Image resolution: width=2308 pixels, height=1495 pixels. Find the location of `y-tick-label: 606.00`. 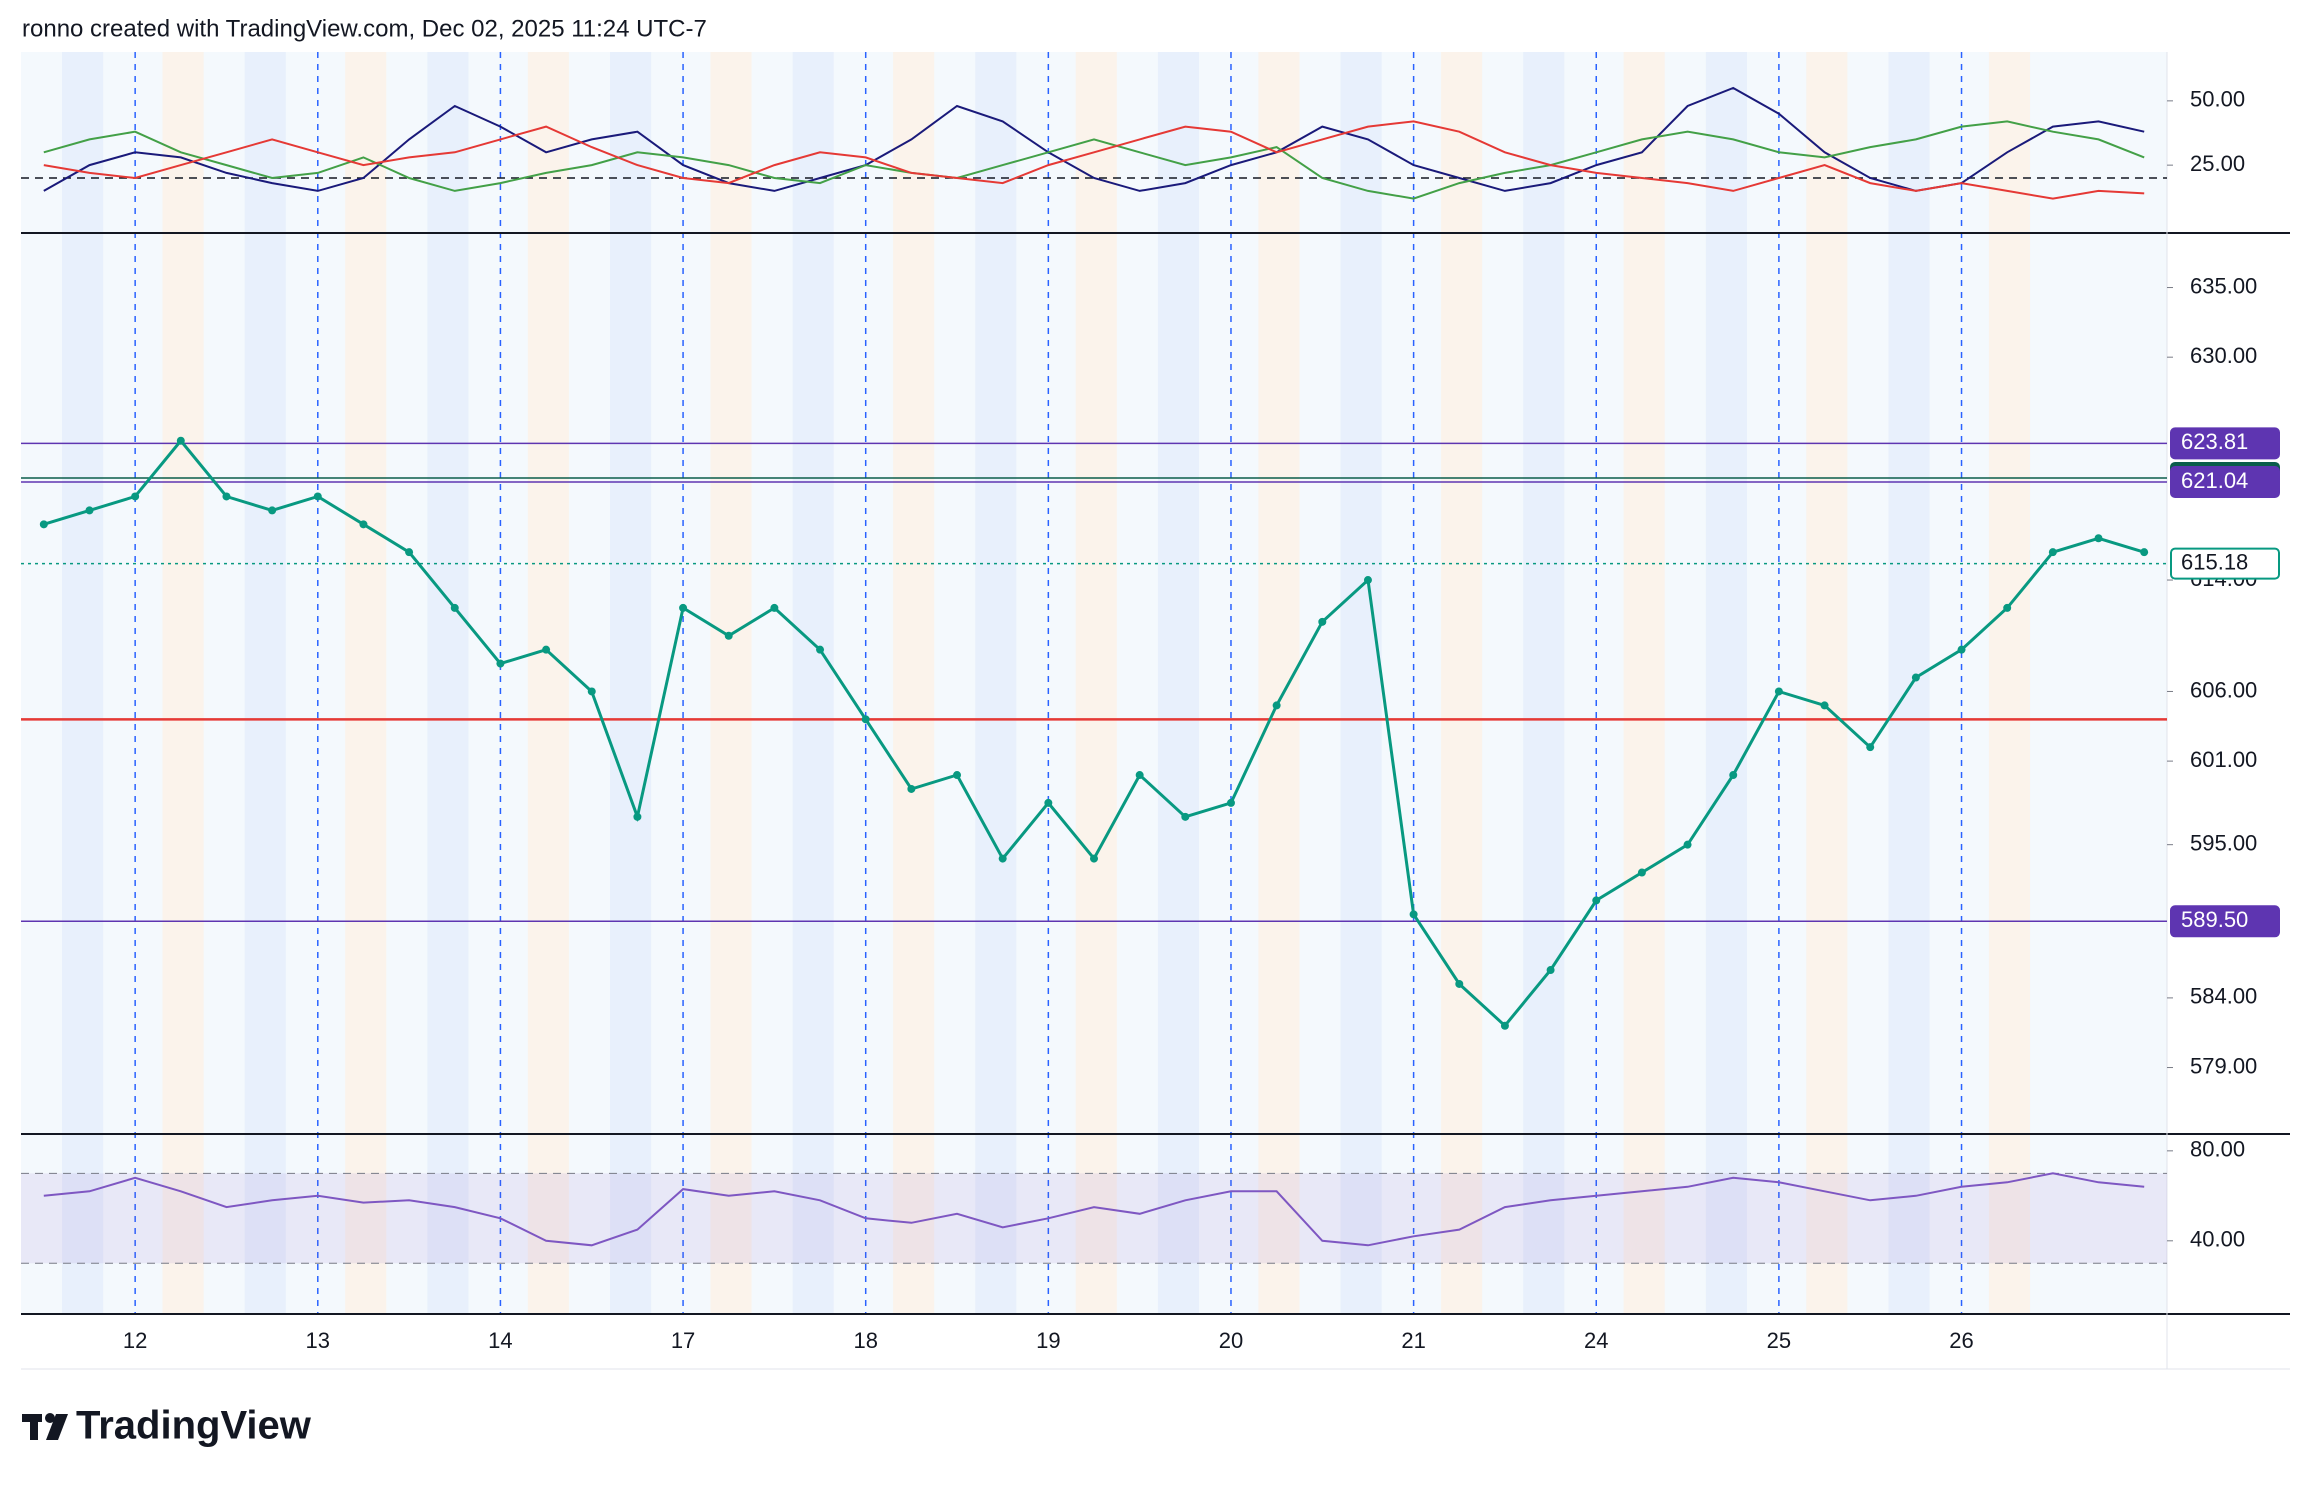

y-tick-label: 606.00 is located at coordinates (2223, 689).